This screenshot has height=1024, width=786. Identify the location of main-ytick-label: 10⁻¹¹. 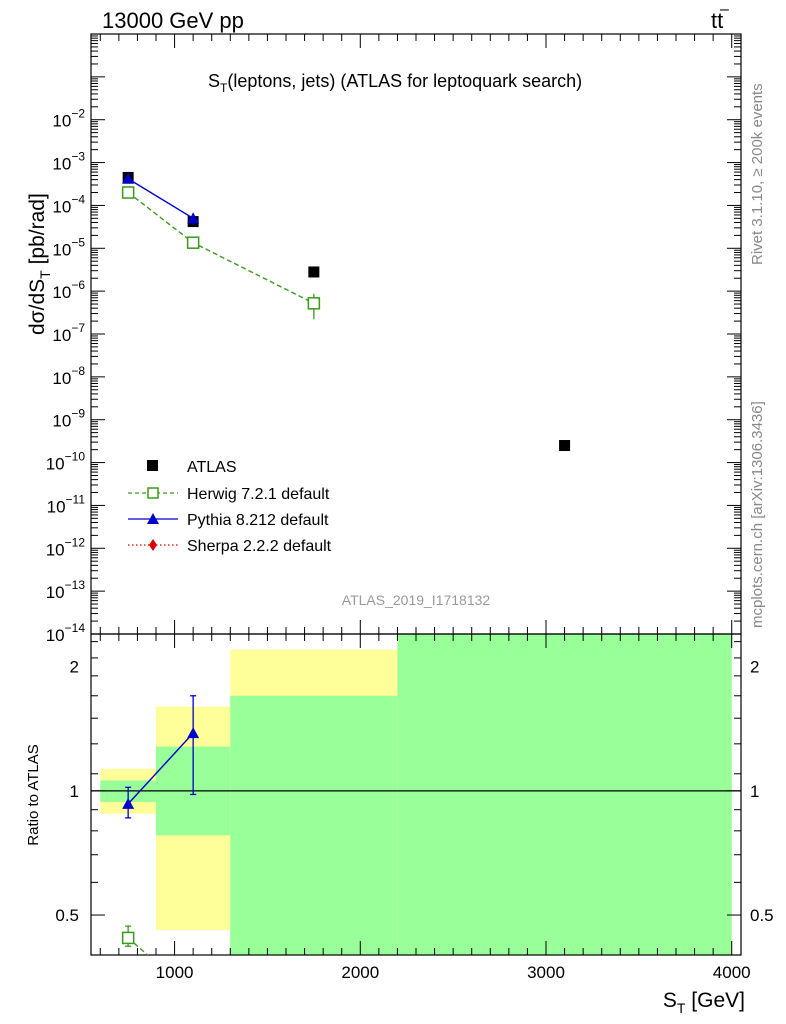
(66, 504).